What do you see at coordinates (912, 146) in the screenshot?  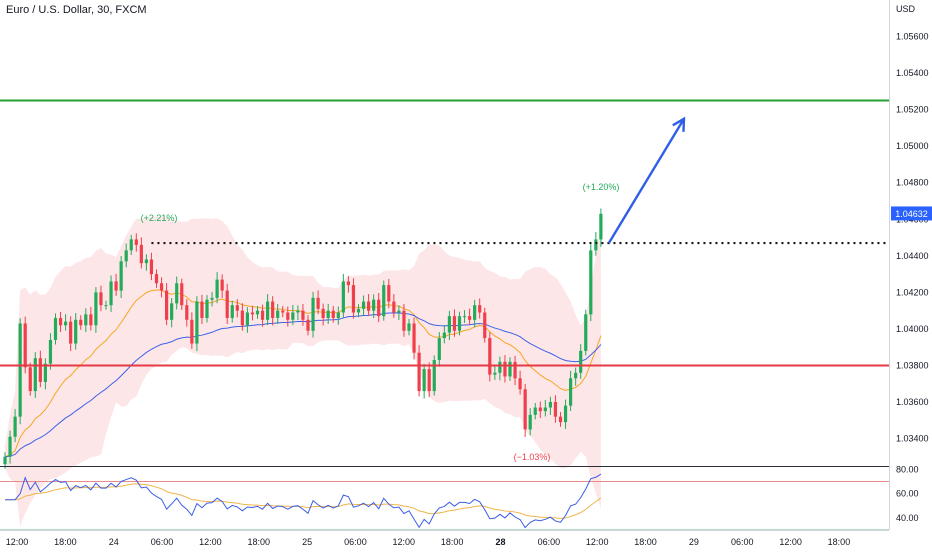 I see `y-tick-label: 1.05000` at bounding box center [912, 146].